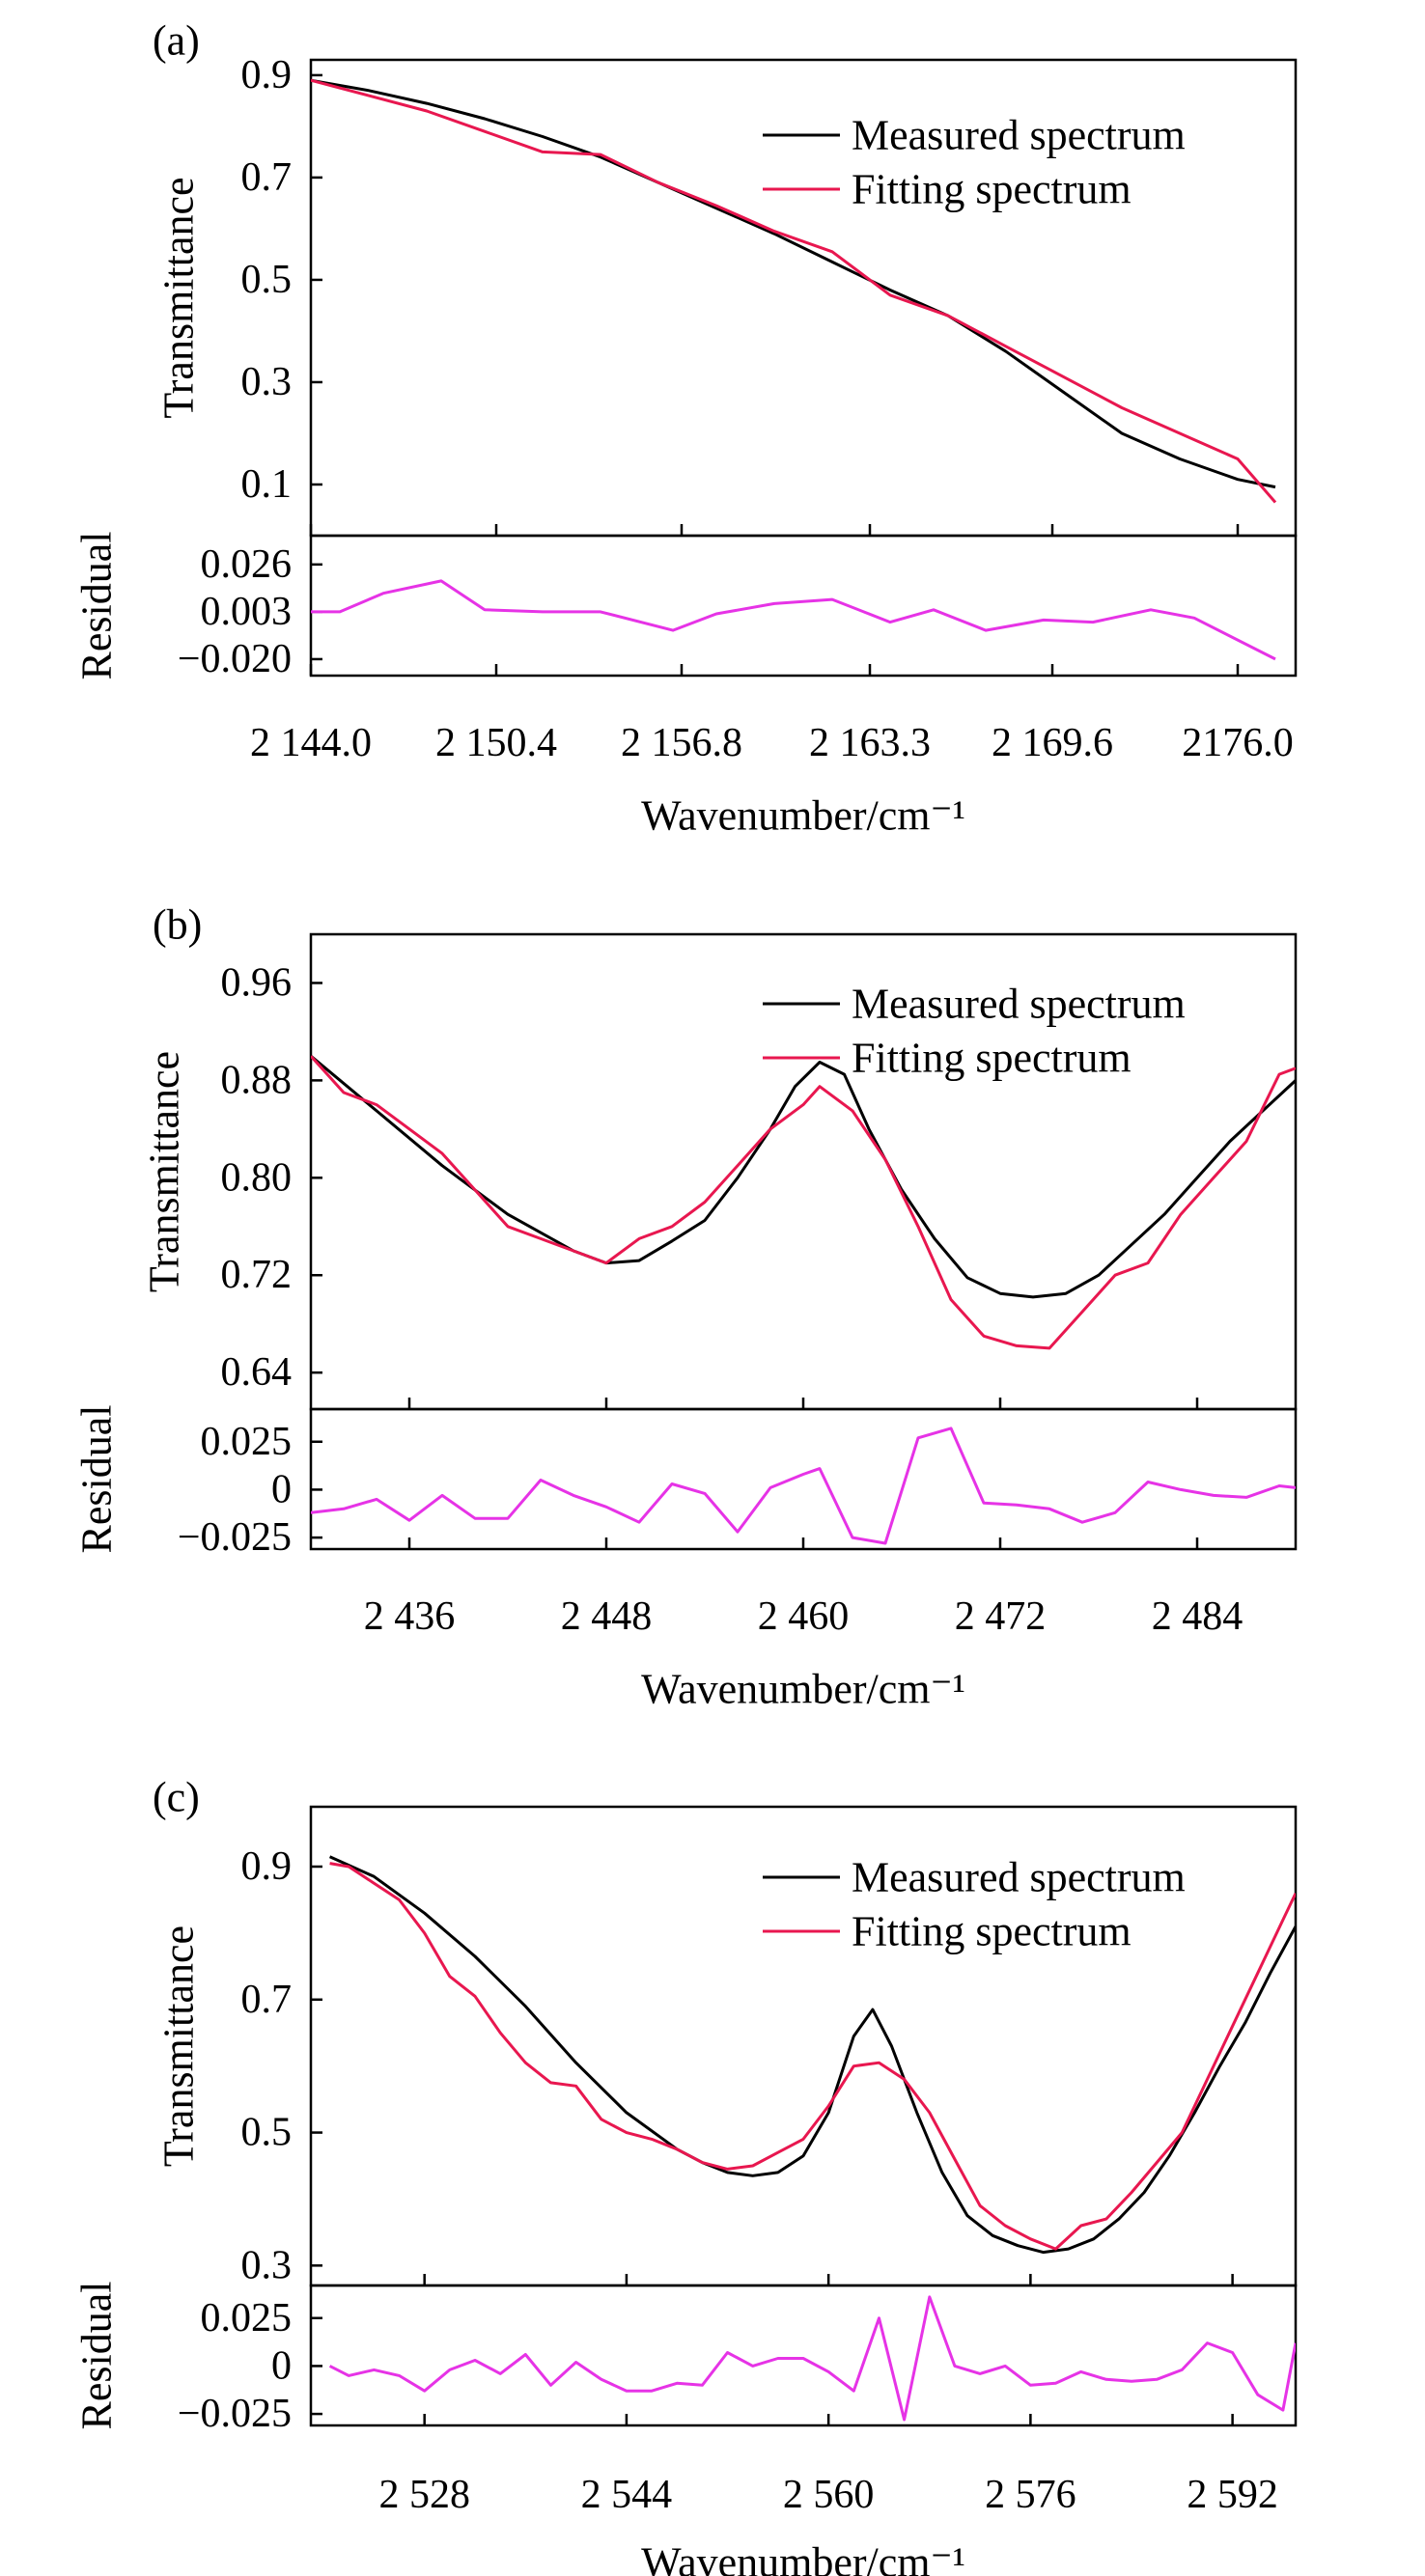  What do you see at coordinates (870, 743) in the screenshot?
I see `x-tick-label: 2 163.3` at bounding box center [870, 743].